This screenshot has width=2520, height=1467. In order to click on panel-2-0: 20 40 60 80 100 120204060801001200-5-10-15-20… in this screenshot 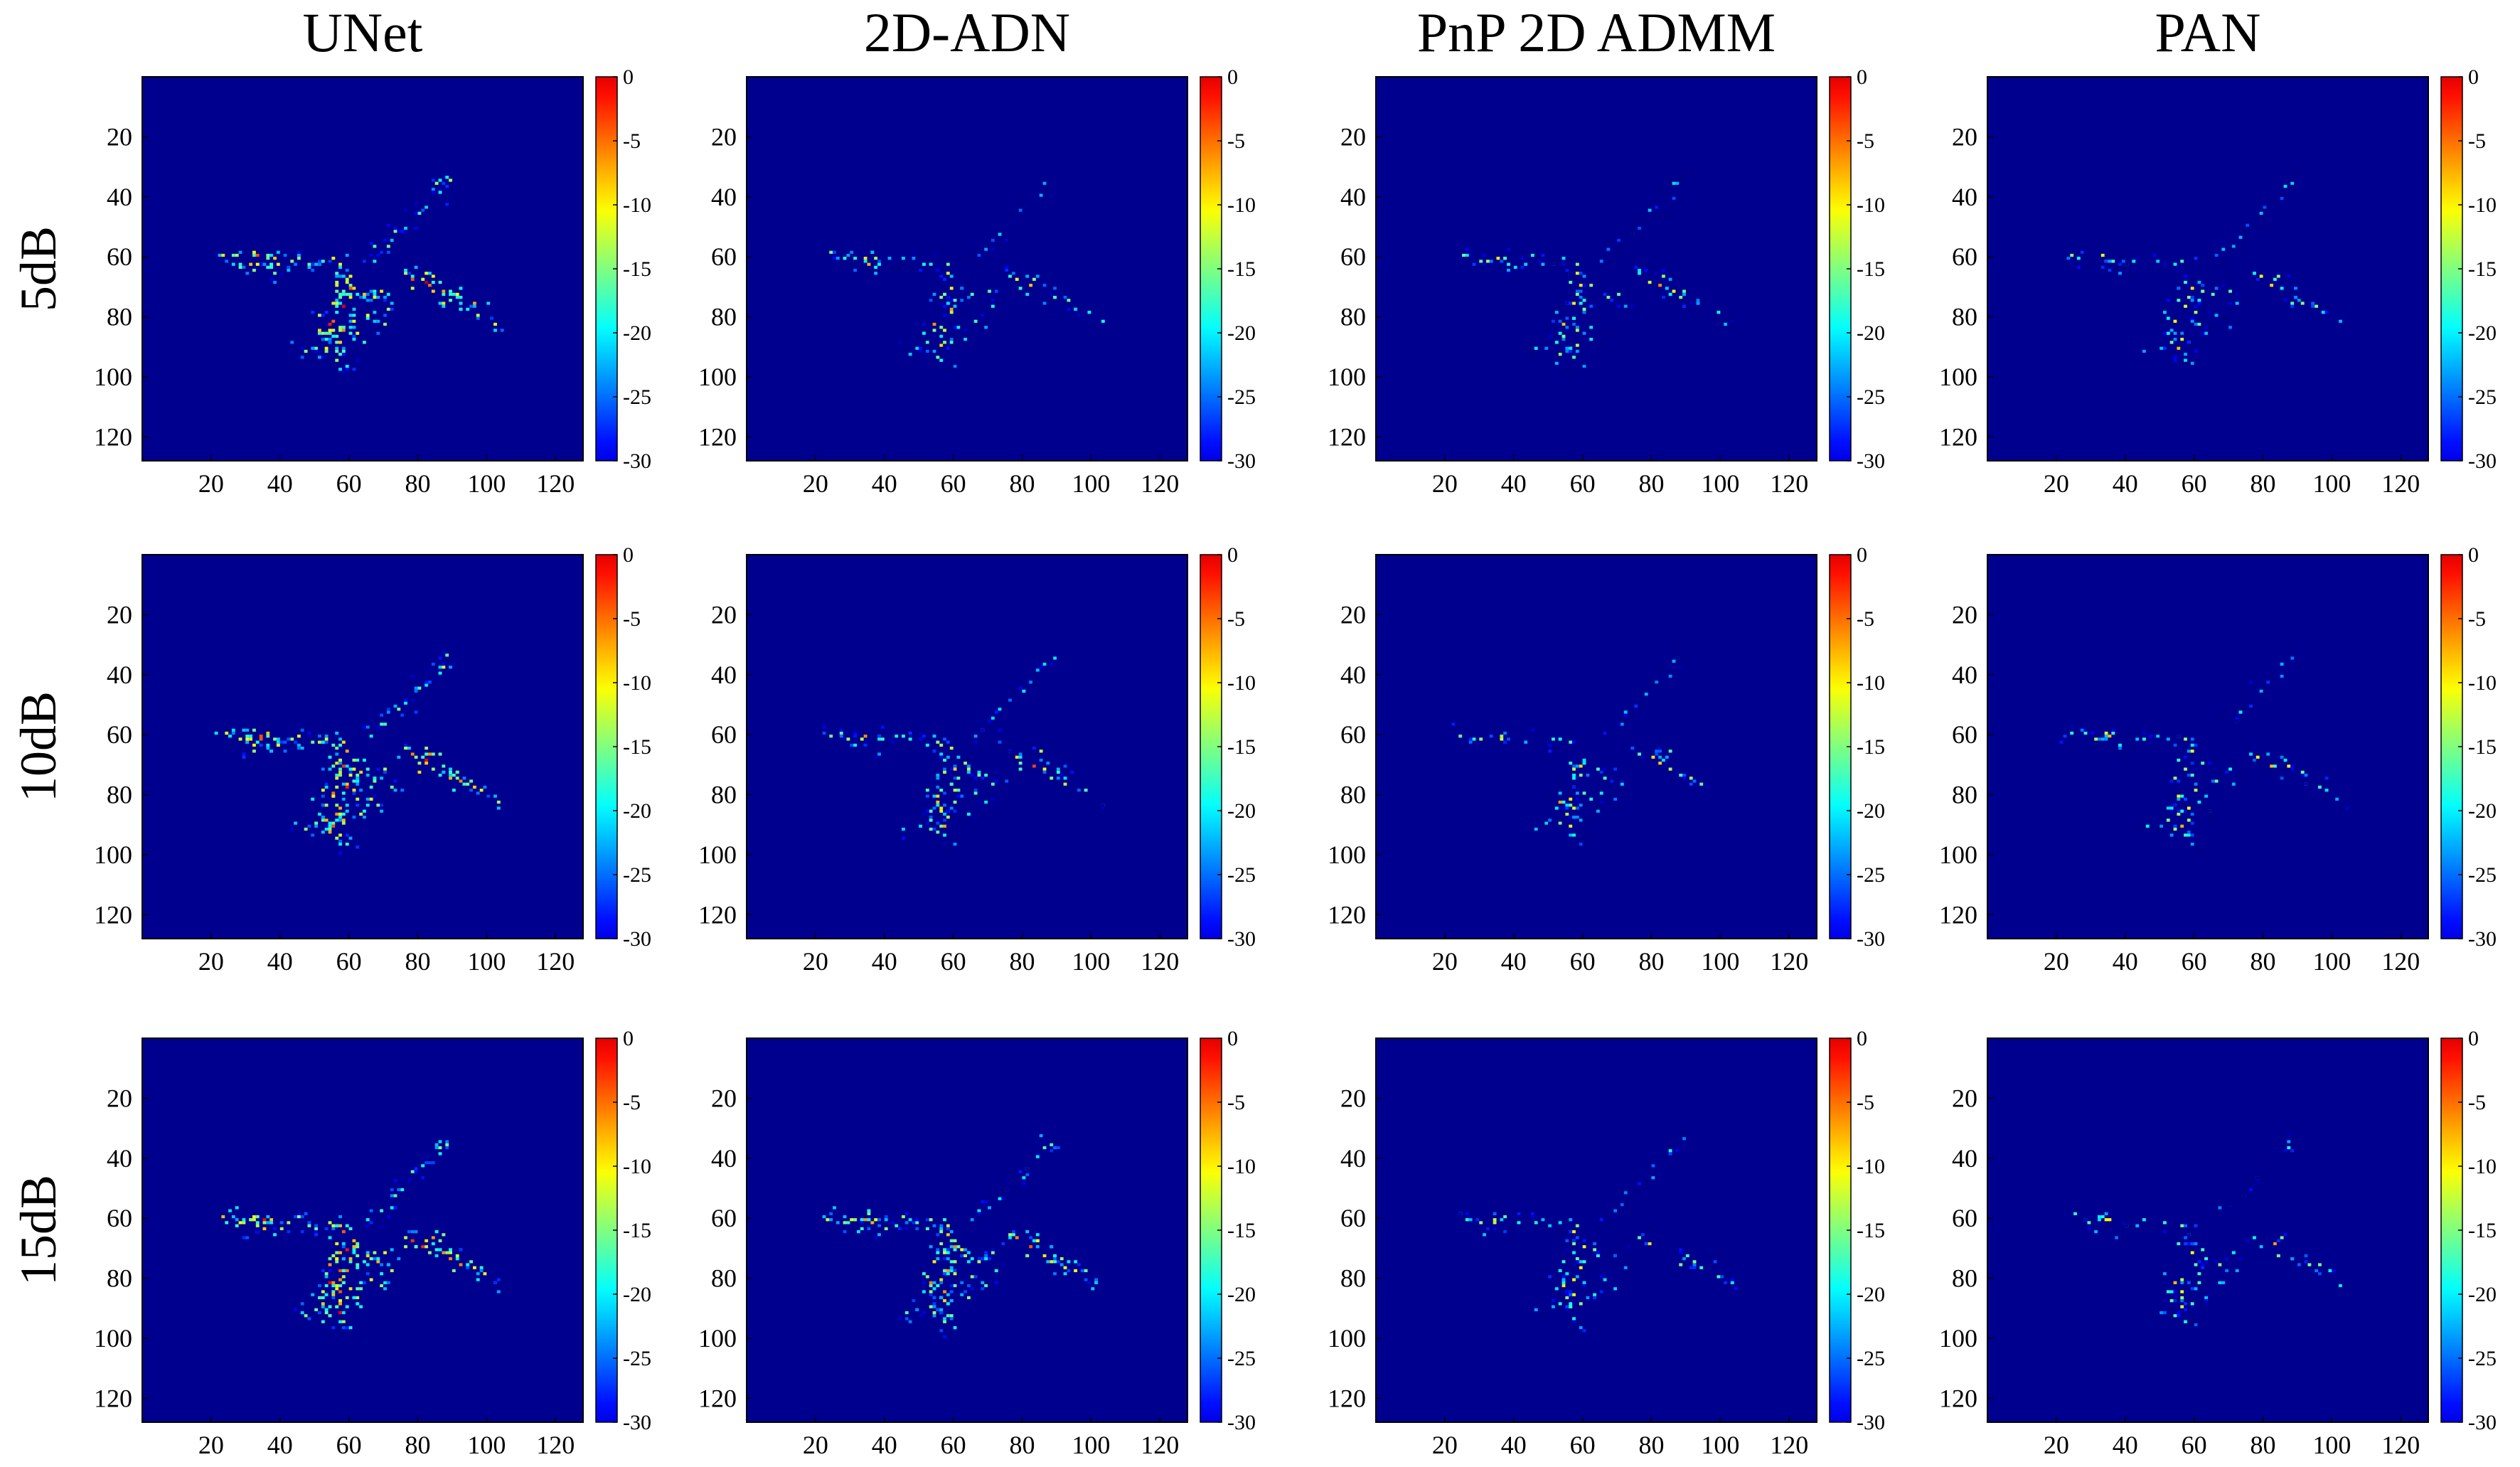, I will do `click(1606, 281)`.